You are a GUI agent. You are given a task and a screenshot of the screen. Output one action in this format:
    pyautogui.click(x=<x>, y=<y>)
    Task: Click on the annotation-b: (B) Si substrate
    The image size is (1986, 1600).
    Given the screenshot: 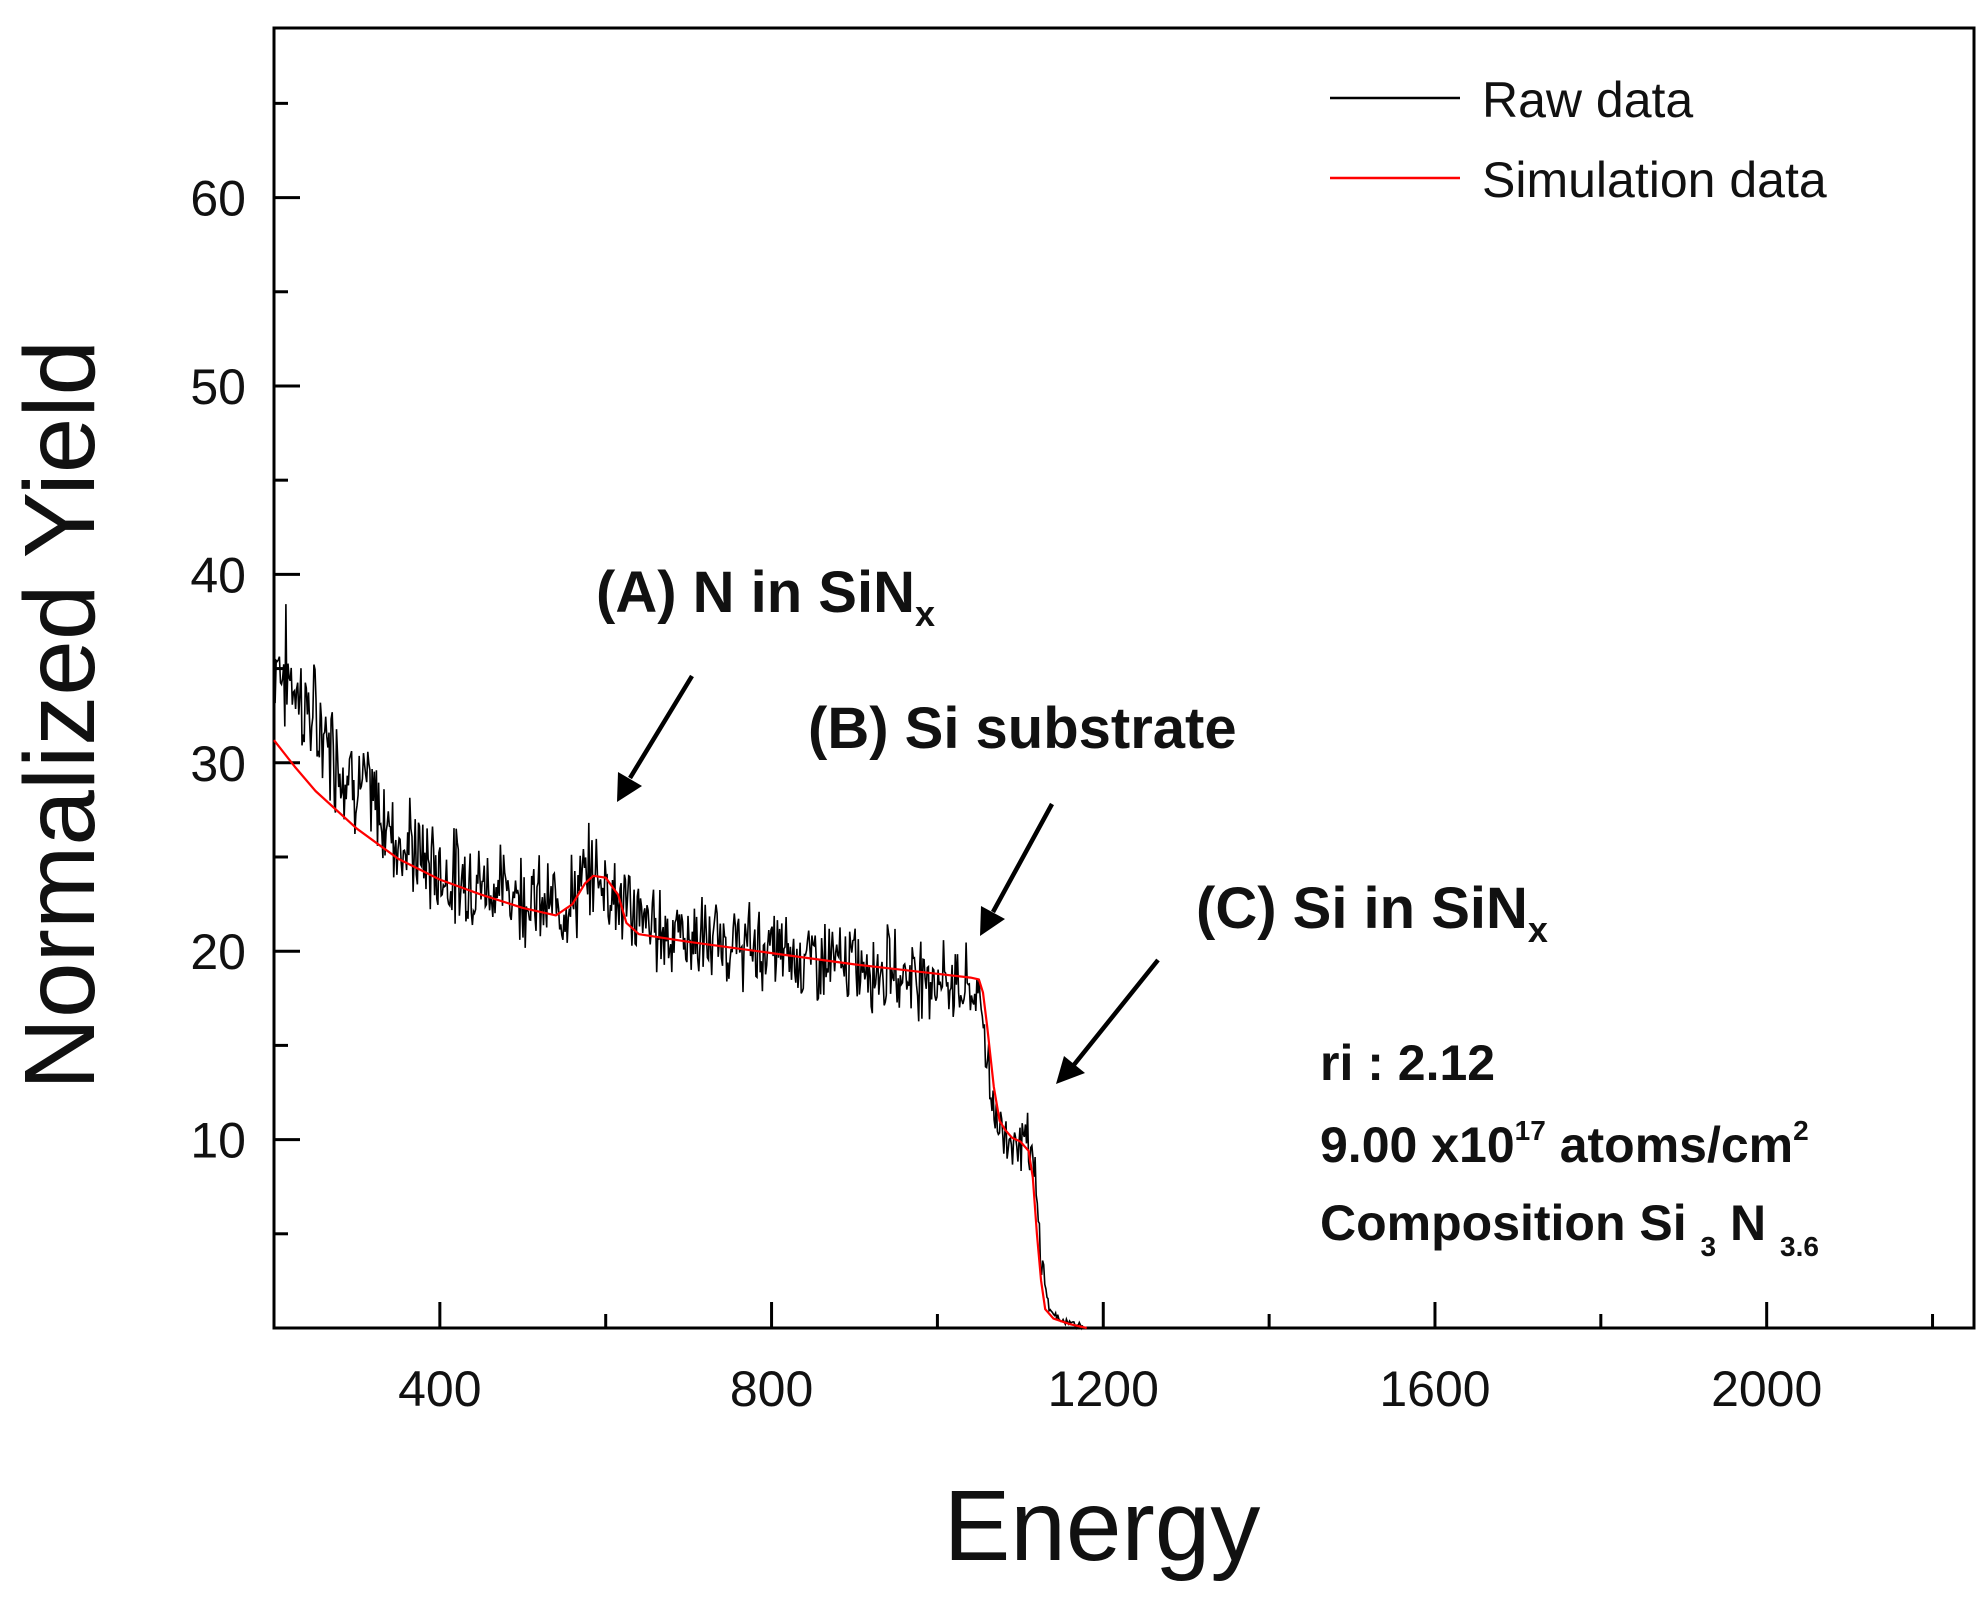 What is the action you would take?
    pyautogui.click(x=1022, y=816)
    